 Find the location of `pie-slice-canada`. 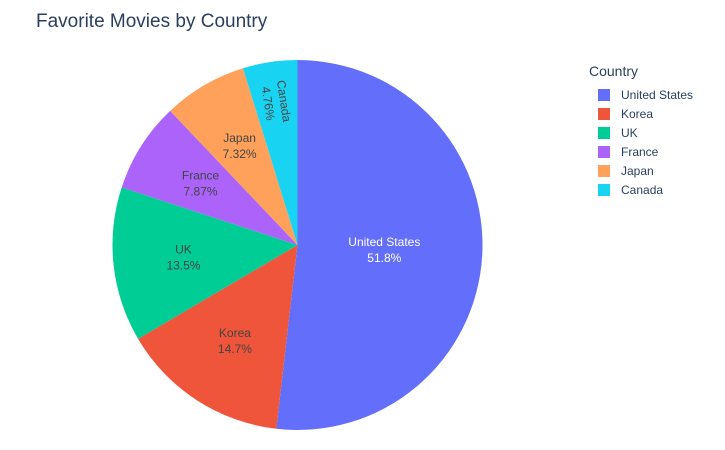

pie-slice-canada is located at coordinates (270, 152).